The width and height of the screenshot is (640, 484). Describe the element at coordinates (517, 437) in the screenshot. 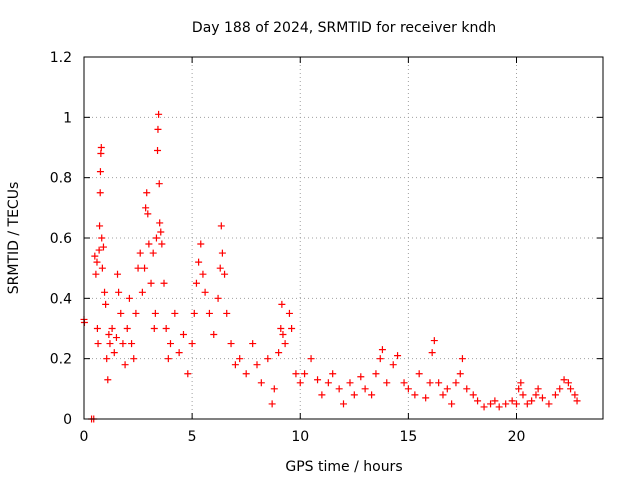

I see `x-tick-label: 20` at that location.